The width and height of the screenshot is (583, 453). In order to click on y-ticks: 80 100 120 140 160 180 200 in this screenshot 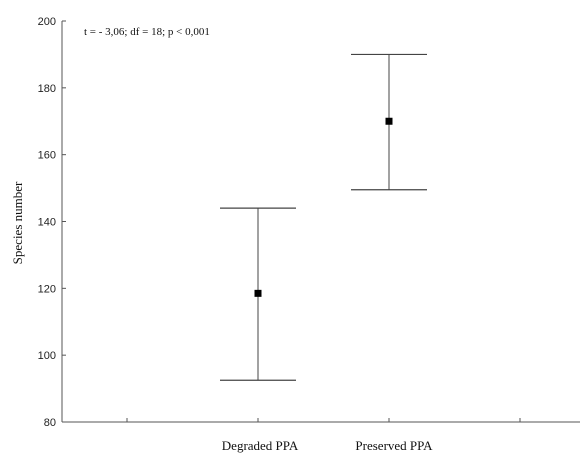, I will do `click(52, 222)`.